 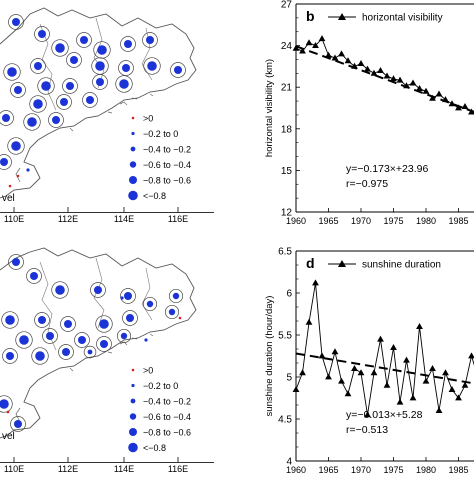 What do you see at coordinates (289, 378) in the screenshot?
I see `y-tick-label: 5` at bounding box center [289, 378].